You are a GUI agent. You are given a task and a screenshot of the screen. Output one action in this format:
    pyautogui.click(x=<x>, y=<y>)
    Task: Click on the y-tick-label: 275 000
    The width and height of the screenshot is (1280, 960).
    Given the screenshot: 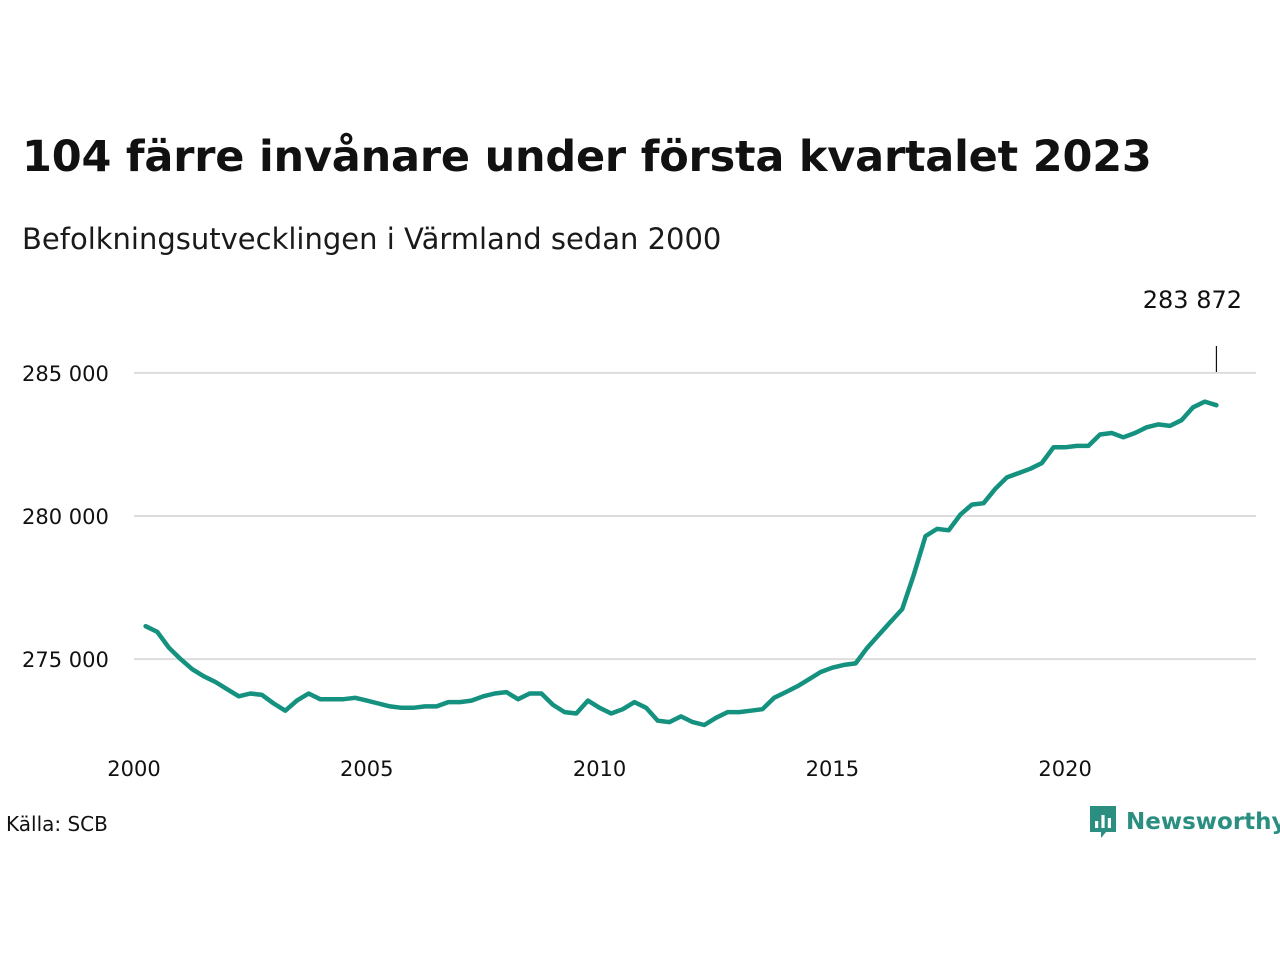 What is the action you would take?
    pyautogui.click(x=65, y=660)
    